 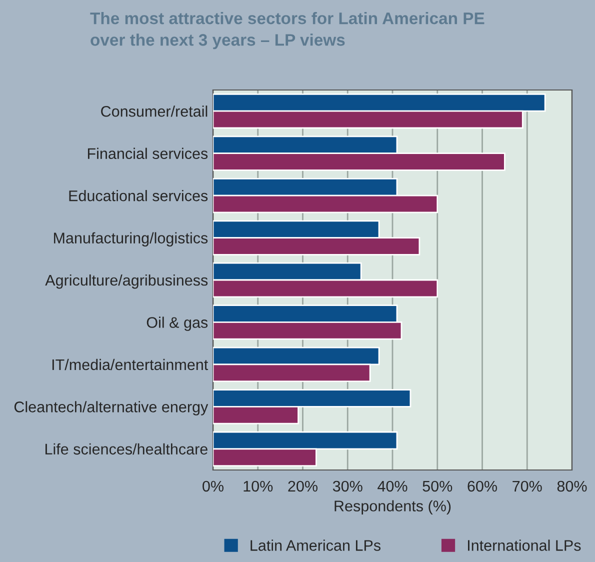 I want to click on y-tick-label: Cleantech/alternative energy, so click(x=111, y=408).